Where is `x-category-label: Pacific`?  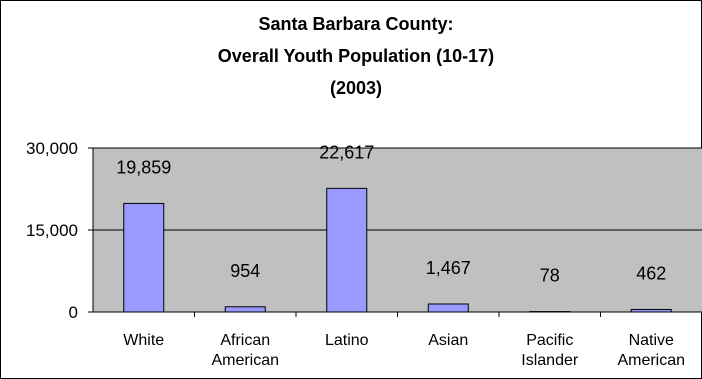
x-category-label: Pacific is located at coordinates (549, 340).